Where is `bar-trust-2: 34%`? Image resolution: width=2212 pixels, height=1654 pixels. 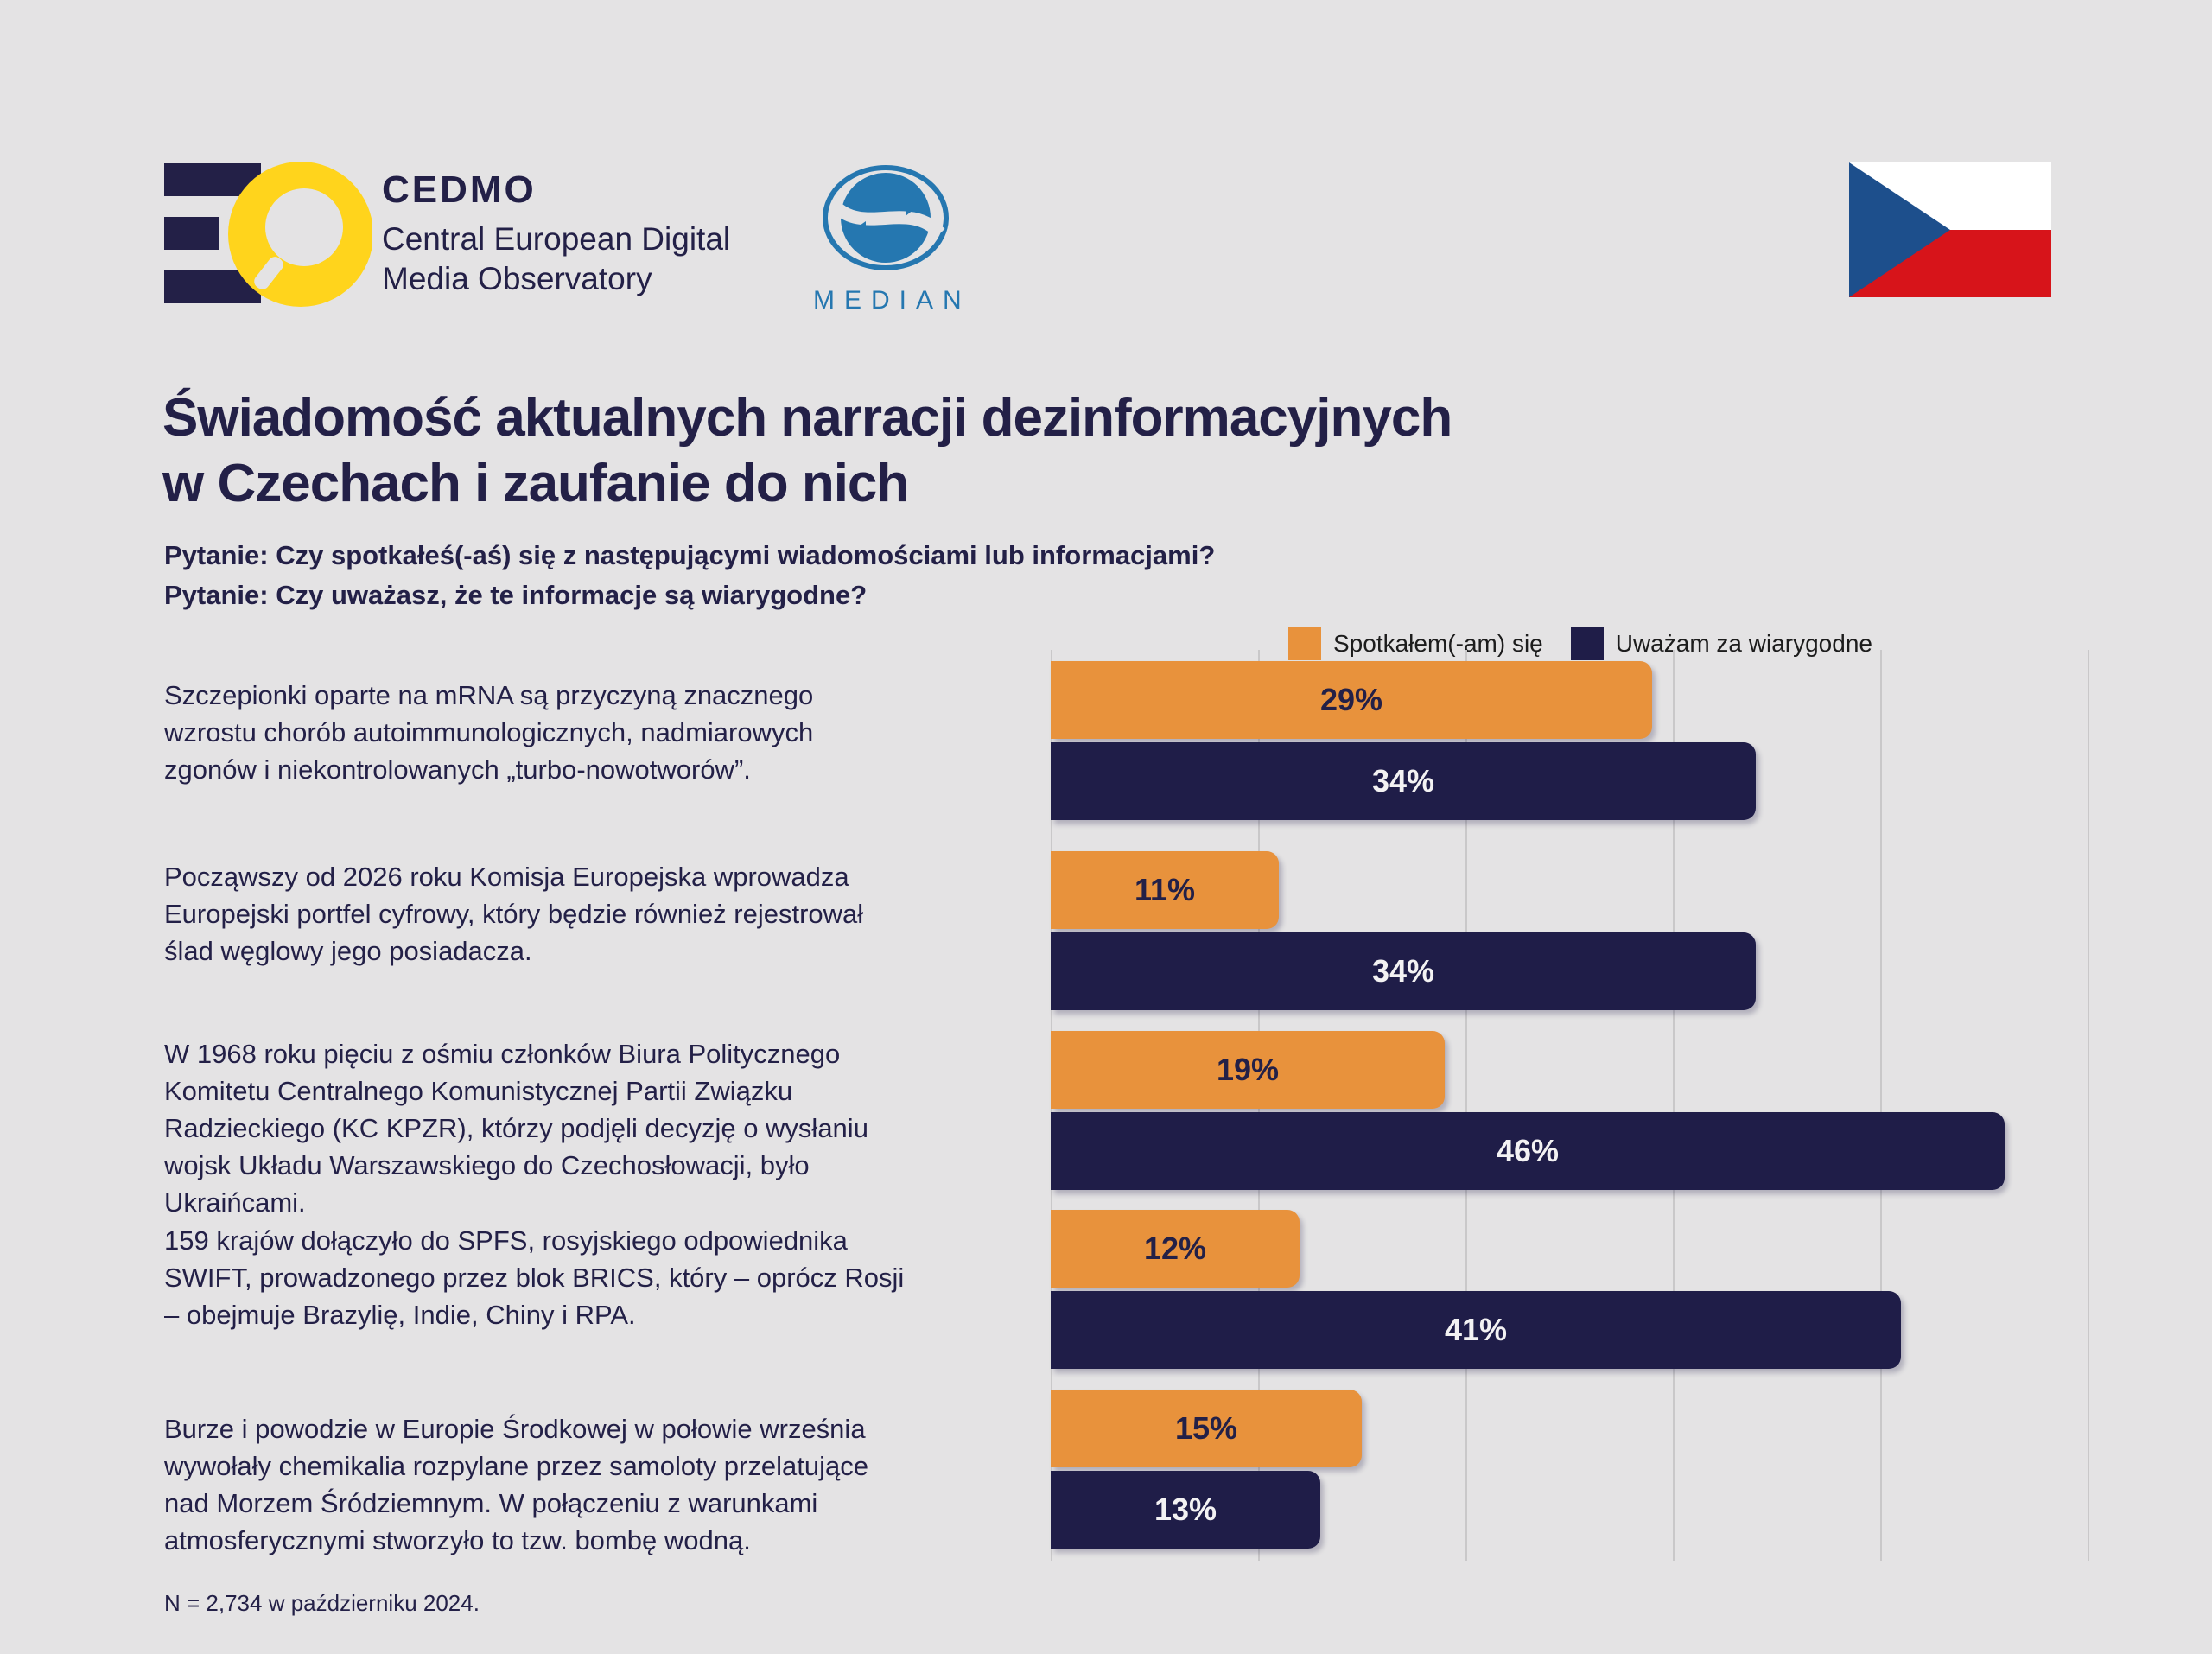 bar-trust-2: 34% is located at coordinates (1403, 971).